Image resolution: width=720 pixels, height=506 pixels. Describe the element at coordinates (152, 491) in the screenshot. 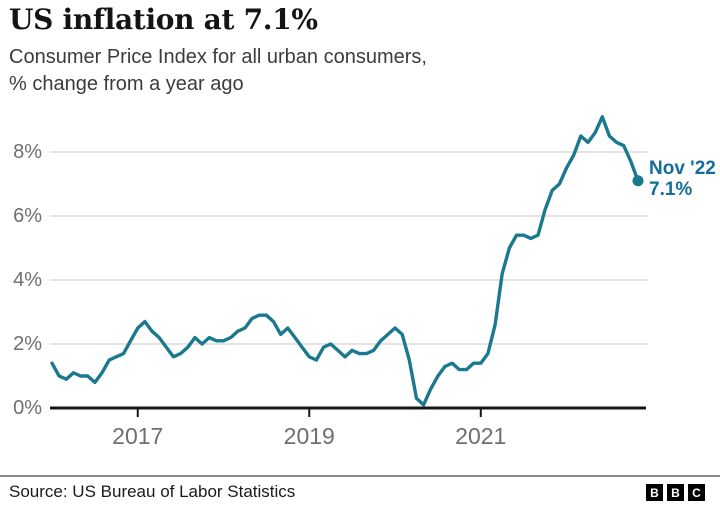

I see `source-text: Source: US Bureau of Labor Statistics` at that location.